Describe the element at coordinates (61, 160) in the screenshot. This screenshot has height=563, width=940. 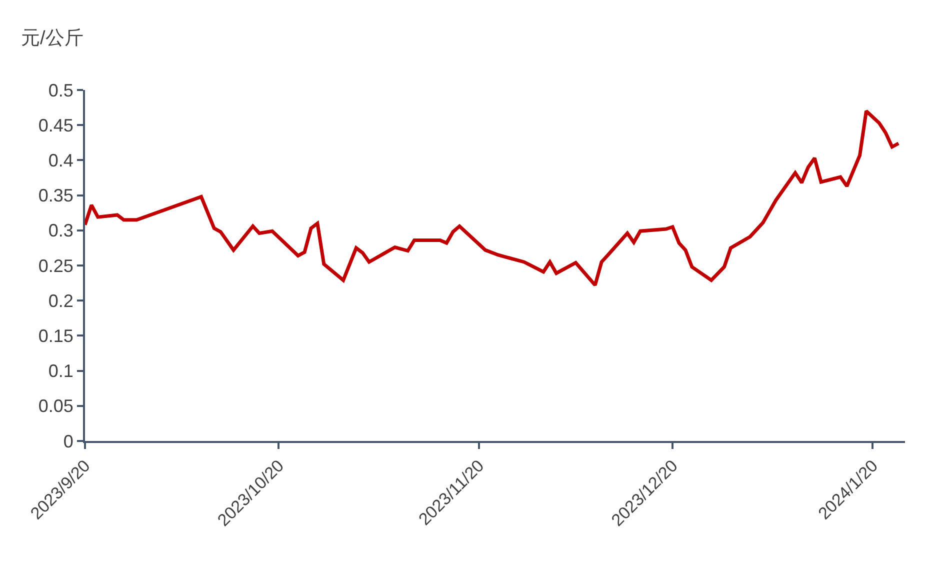
I see `y-tick-label: 0.4` at that location.